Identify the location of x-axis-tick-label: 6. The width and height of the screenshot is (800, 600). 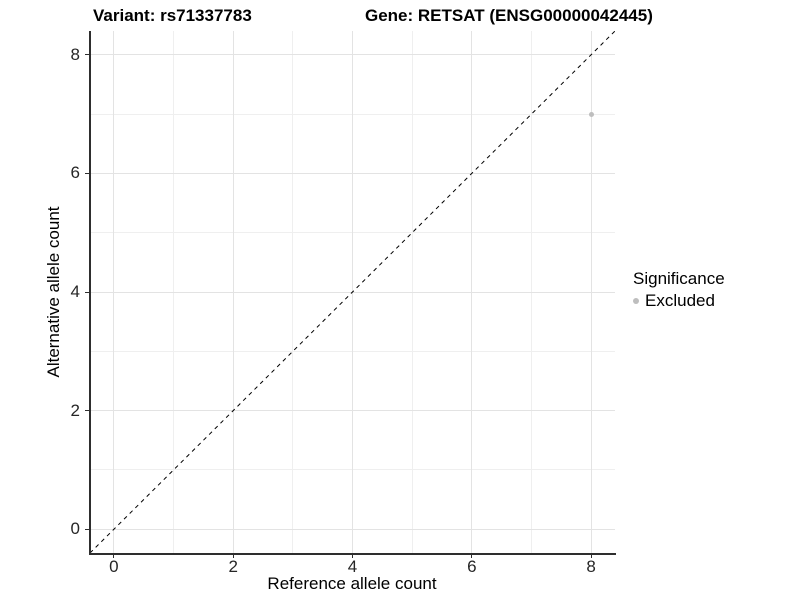
(472, 566).